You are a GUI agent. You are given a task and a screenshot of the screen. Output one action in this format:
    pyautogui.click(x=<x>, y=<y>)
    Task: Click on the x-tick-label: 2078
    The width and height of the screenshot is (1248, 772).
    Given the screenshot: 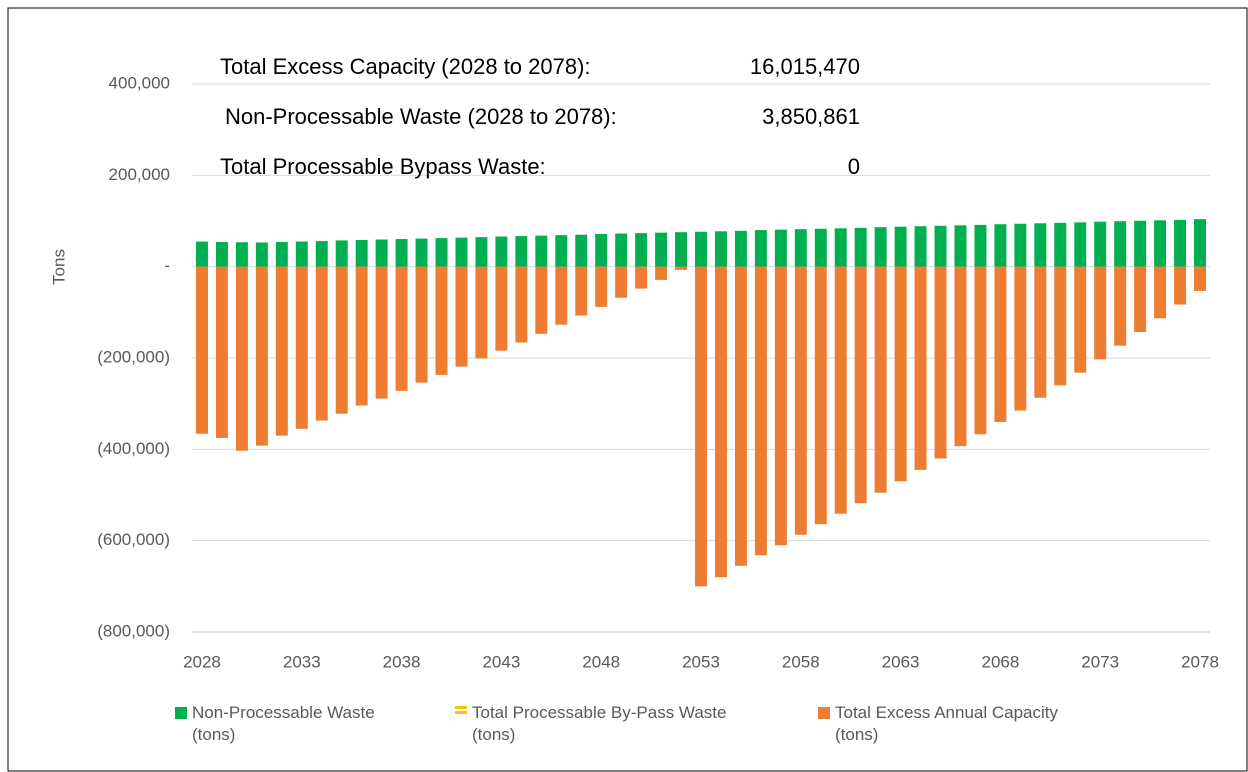 What is the action you would take?
    pyautogui.click(x=1200, y=661)
    